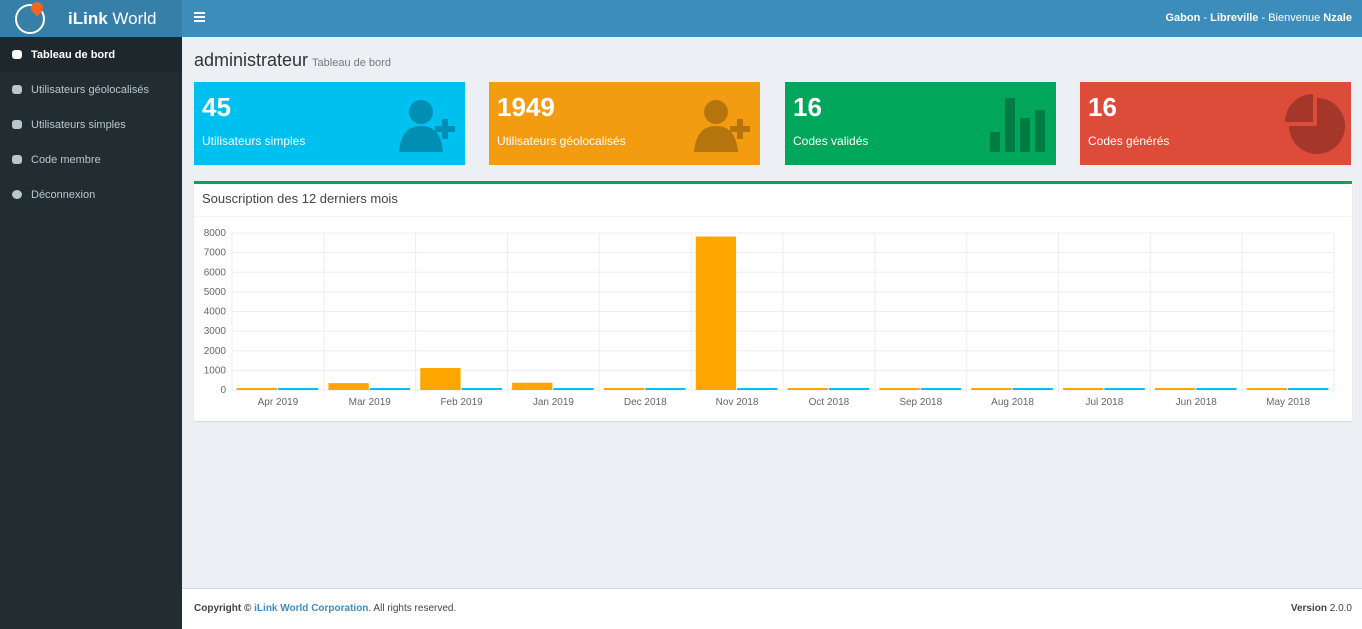 The height and width of the screenshot is (629, 1362). I want to click on x-tick-label: Dec 2018, so click(645, 402).